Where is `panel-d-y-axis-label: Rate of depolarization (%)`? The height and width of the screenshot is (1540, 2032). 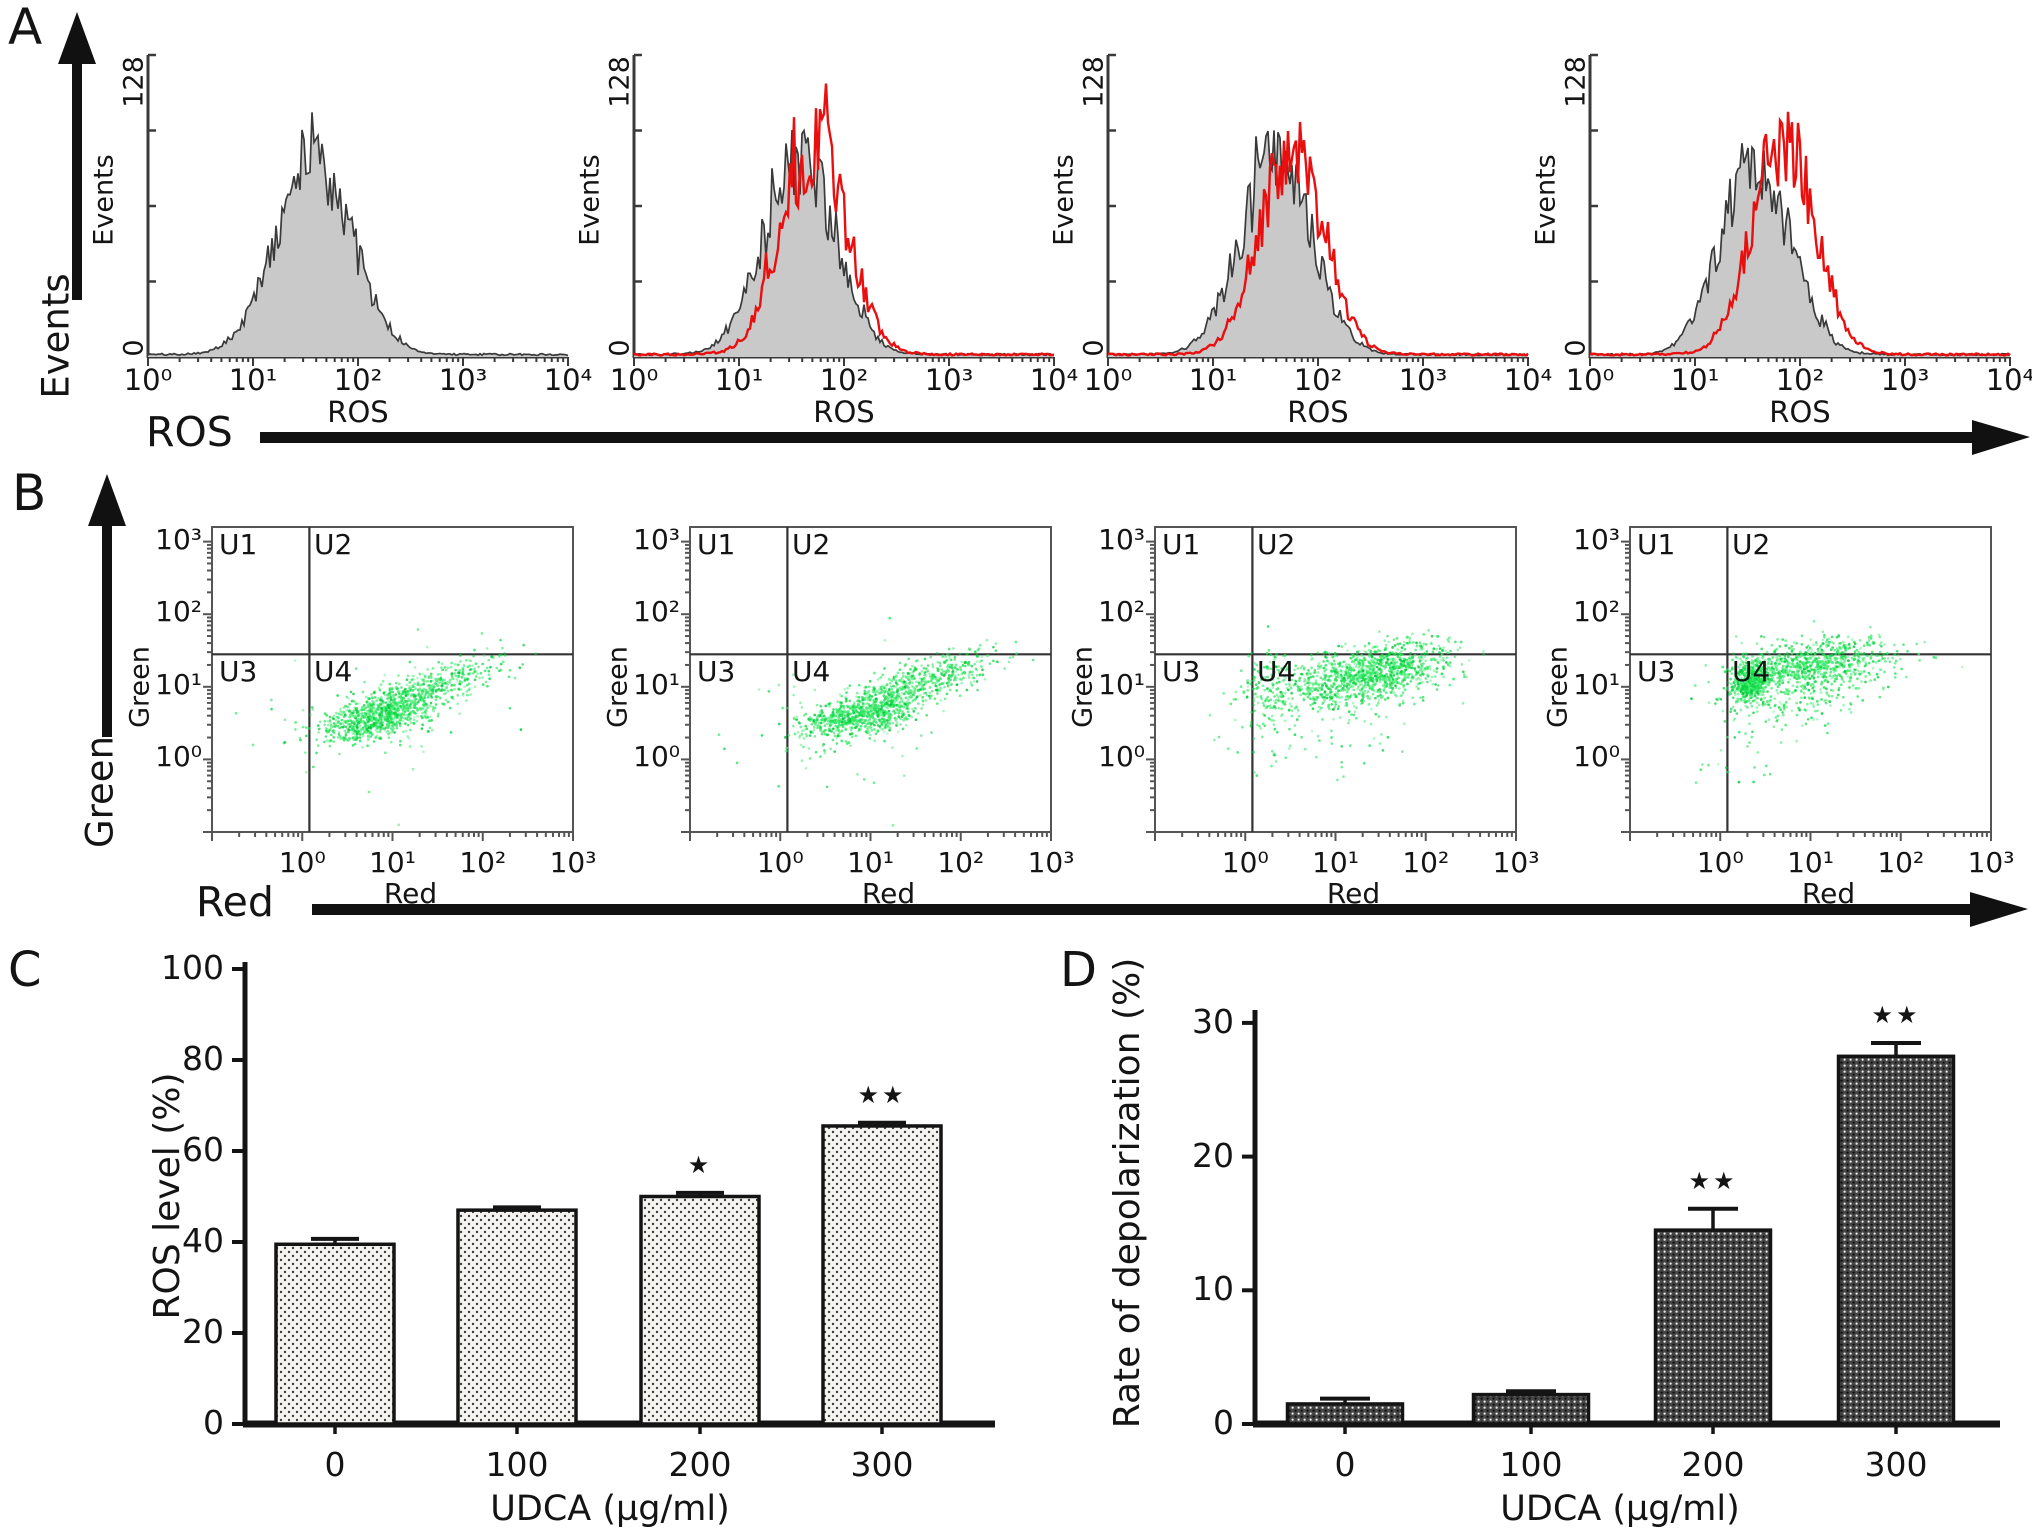 panel-d-y-axis-label: Rate of depolarization (%) is located at coordinates (1127, 1193).